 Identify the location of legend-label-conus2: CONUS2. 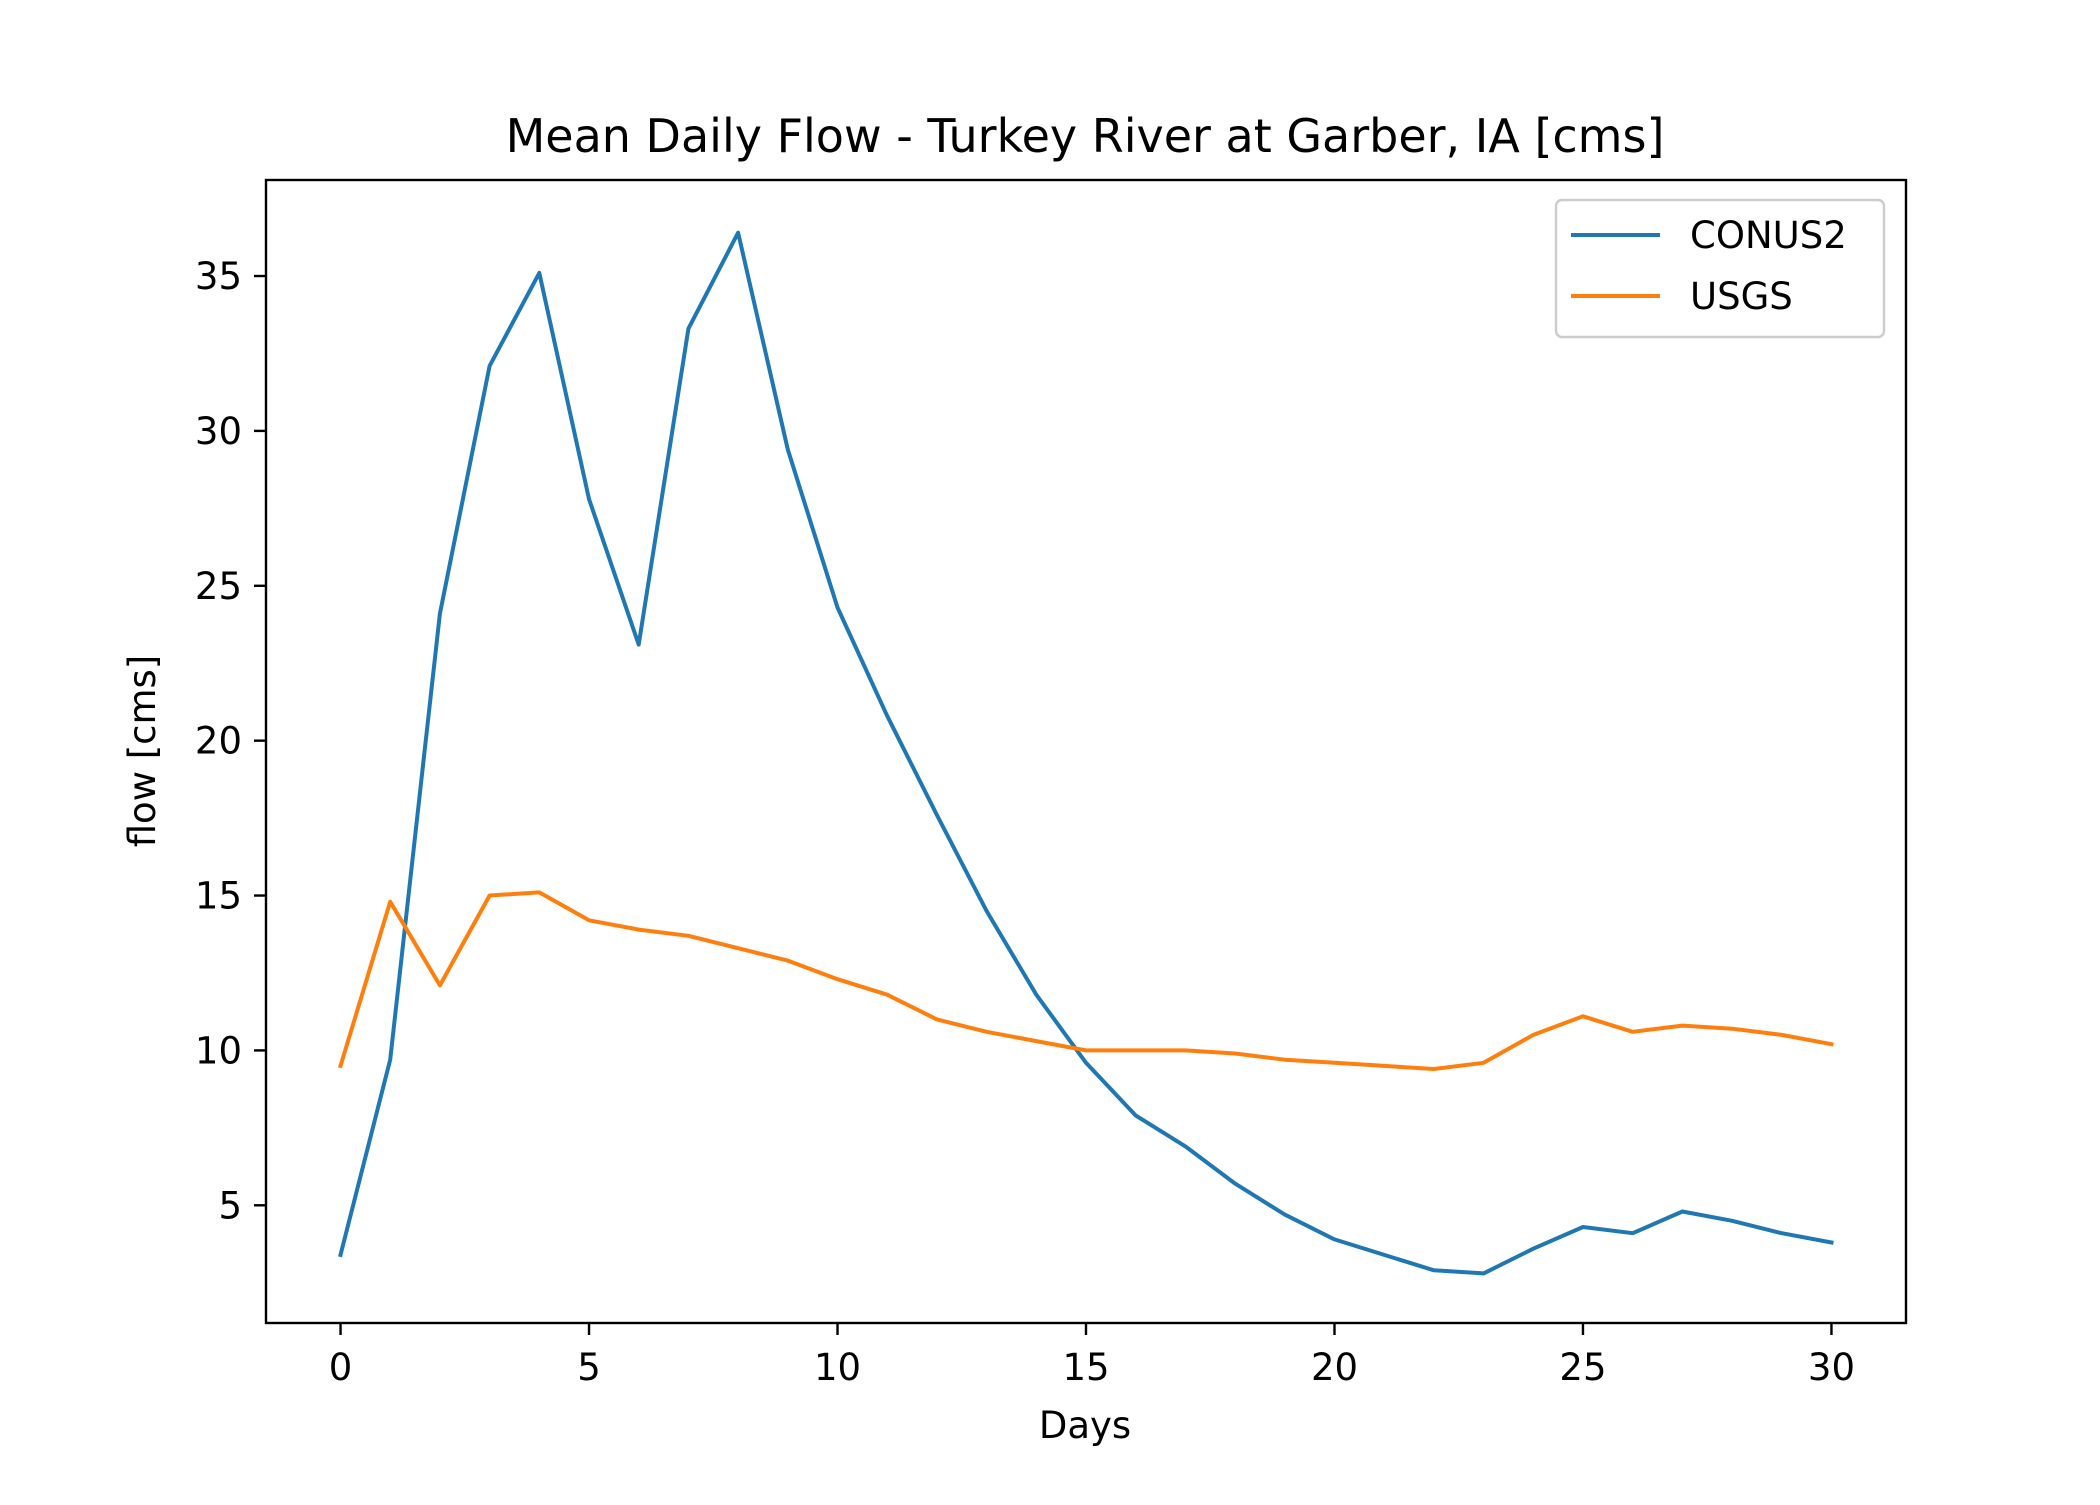
(1768, 235).